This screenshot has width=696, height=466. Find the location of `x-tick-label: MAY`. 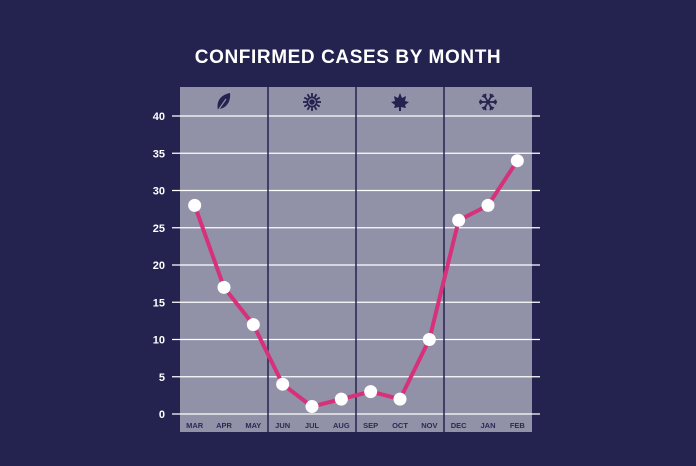

x-tick-label: MAY is located at coordinates (253, 425).